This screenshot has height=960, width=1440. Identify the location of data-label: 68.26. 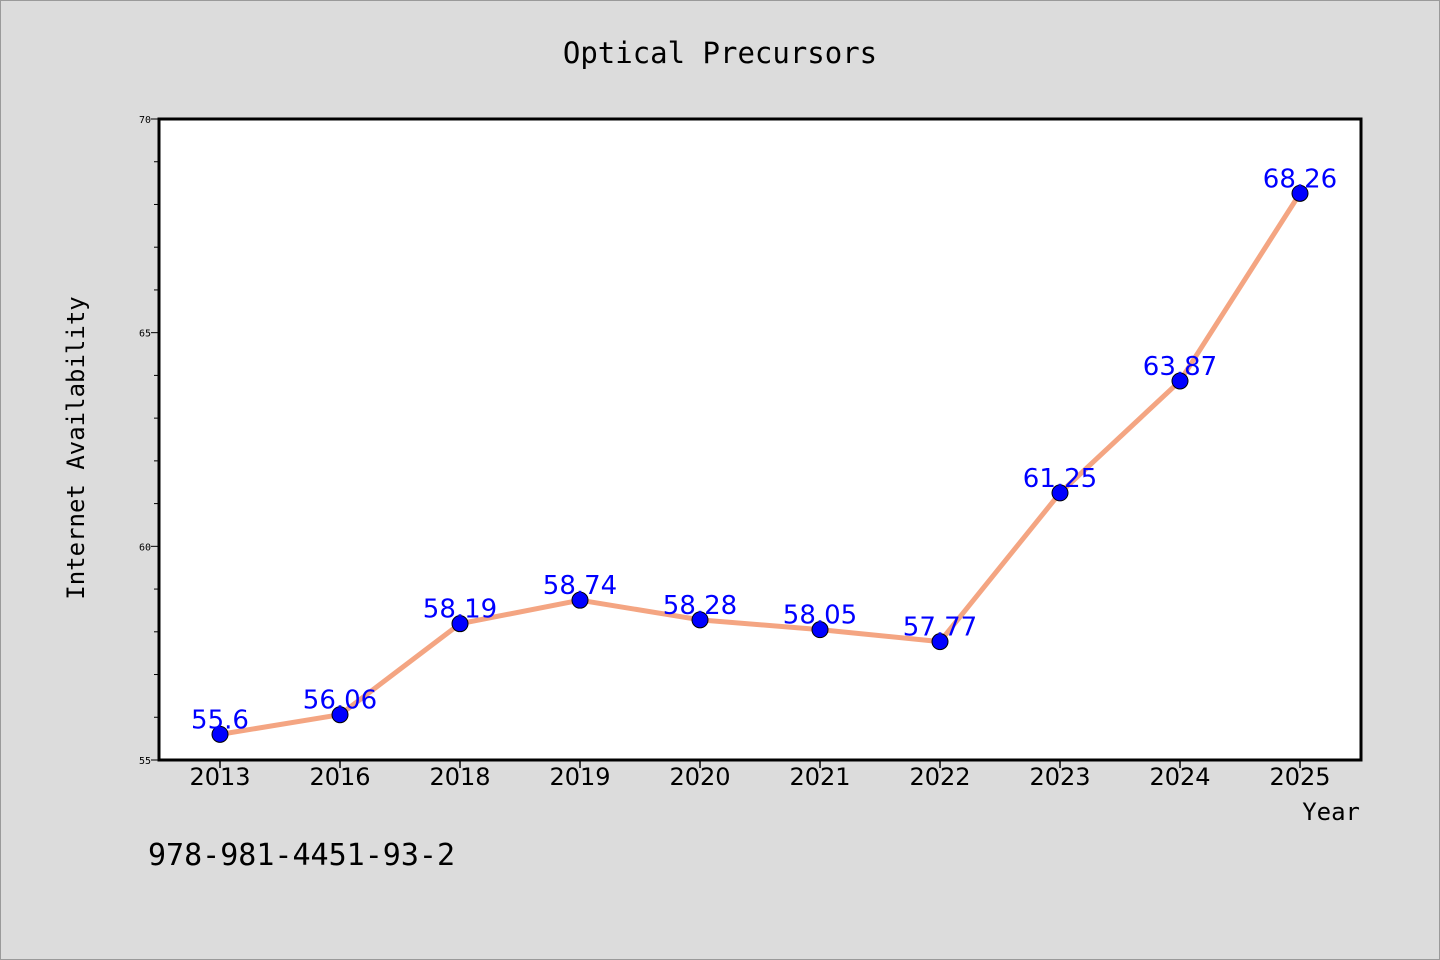
(1300, 179).